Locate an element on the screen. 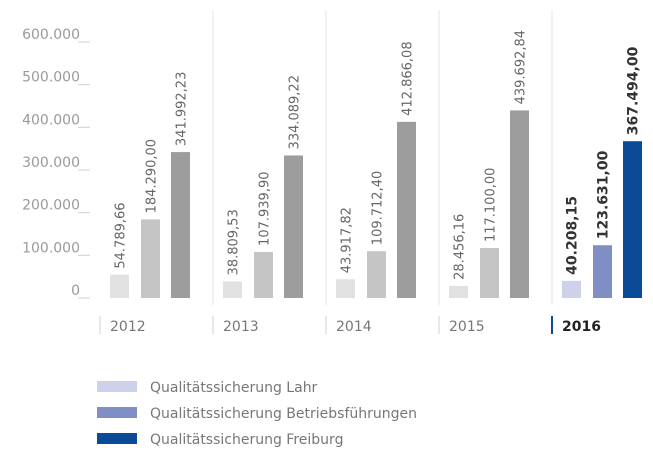 The image size is (653, 454). data-label: 43.917,82 is located at coordinates (347, 240).